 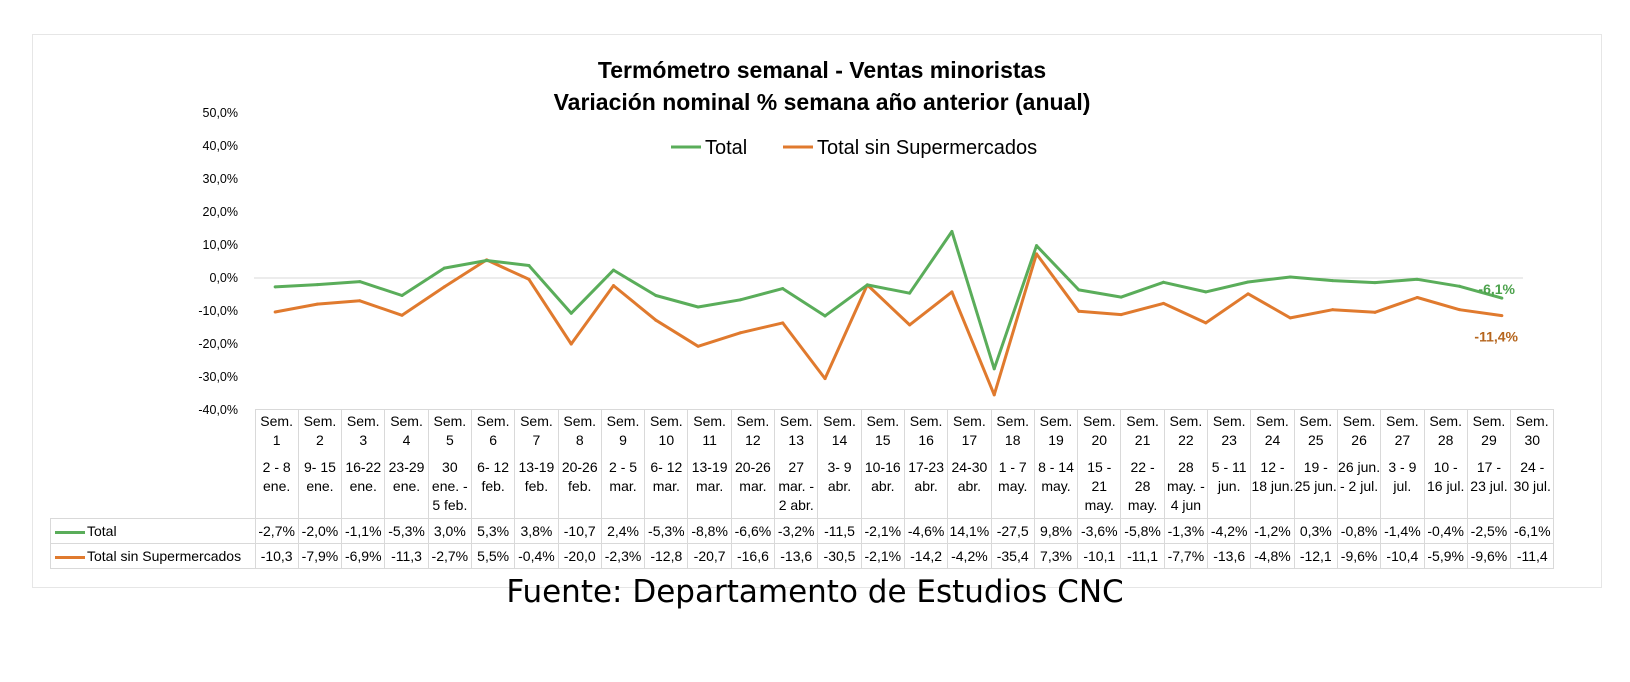 What do you see at coordinates (1402, 464) in the screenshot?
I see `column-header: Sem. 27 3 - 9 jul.` at bounding box center [1402, 464].